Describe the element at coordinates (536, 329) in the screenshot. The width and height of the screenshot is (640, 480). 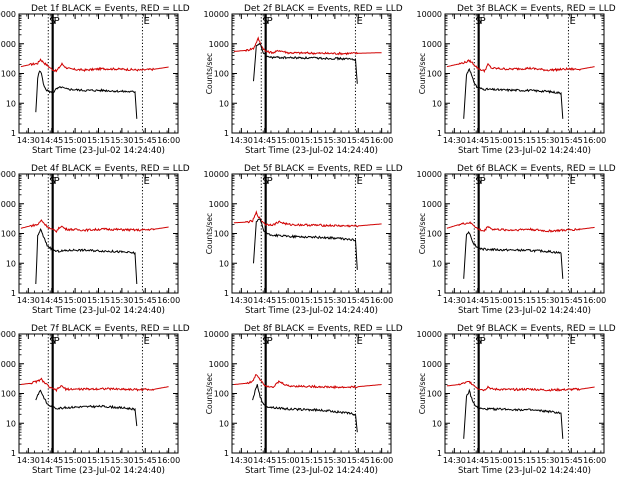
I see `panel-title: Det 9f BLACK = Events, RED = LLD` at that location.